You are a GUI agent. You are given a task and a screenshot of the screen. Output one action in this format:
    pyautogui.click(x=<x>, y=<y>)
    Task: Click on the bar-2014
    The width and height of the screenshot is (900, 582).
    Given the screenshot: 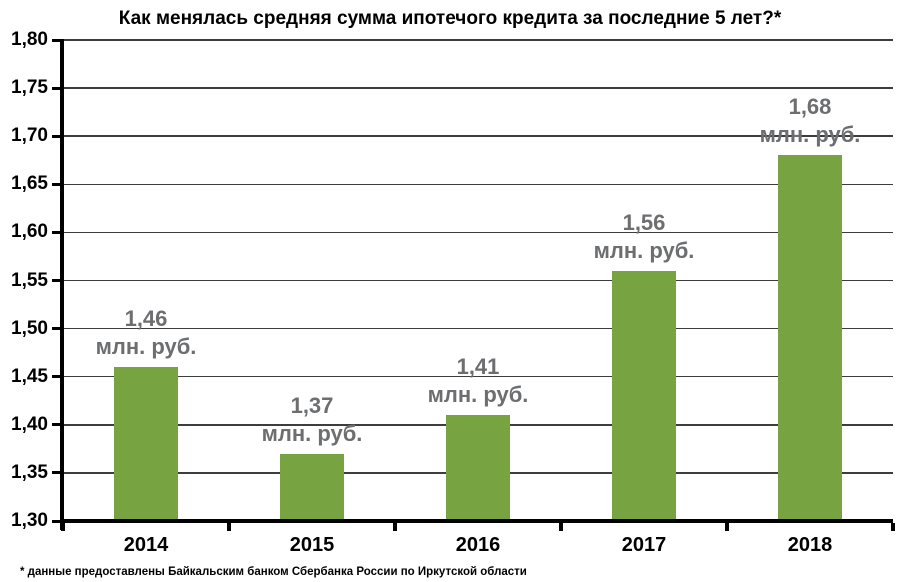 What is the action you would take?
    pyautogui.click(x=146, y=444)
    